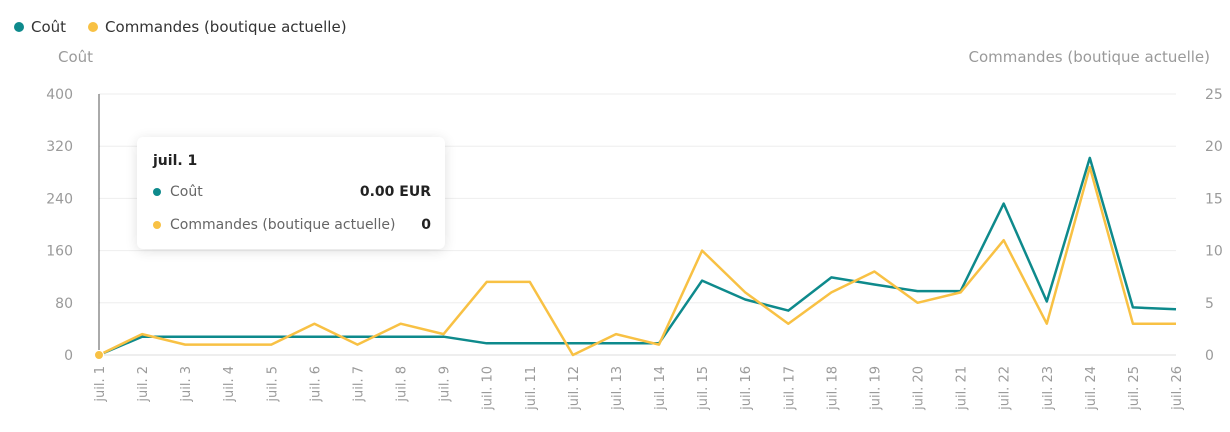 The height and width of the screenshot is (432, 1230). I want to click on x-tick-label: juil. 1, so click(100, 384).